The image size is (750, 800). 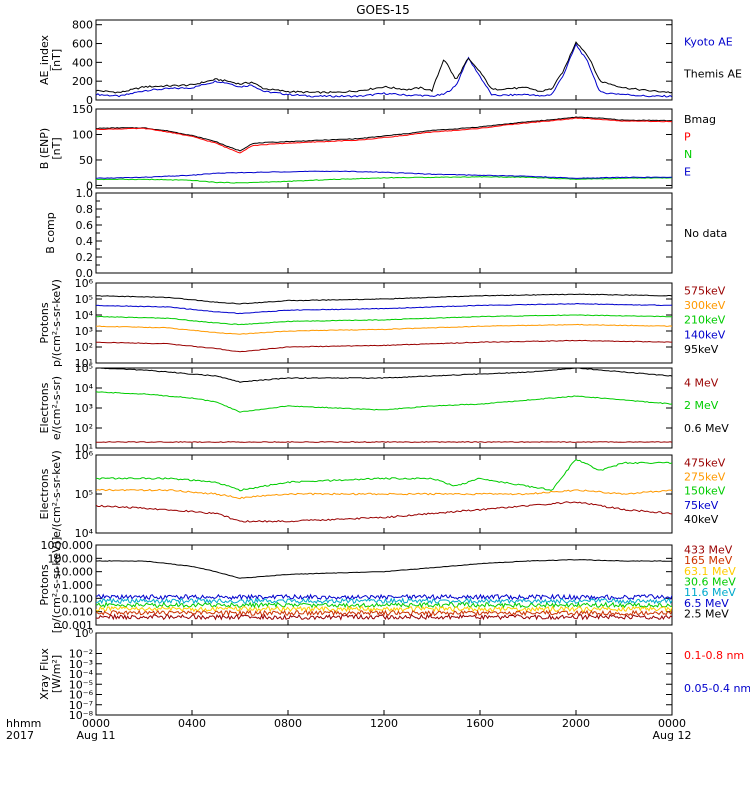 I want to click on legend-entry: E, so click(x=687, y=172).